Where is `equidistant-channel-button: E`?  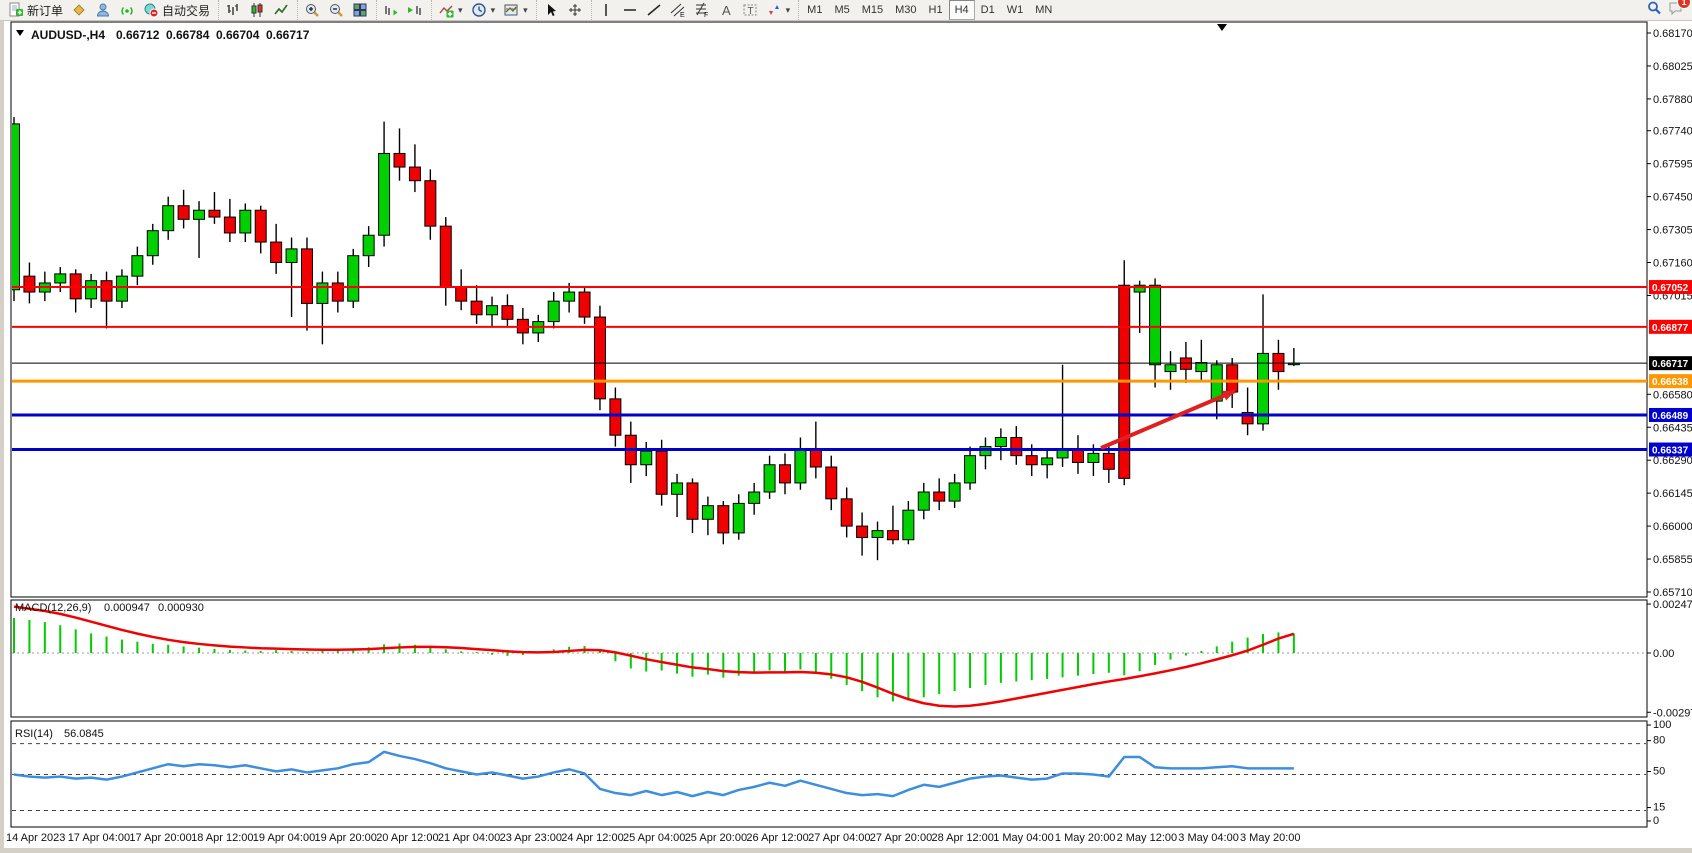
equidistant-channel-button: E is located at coordinates (678, 10).